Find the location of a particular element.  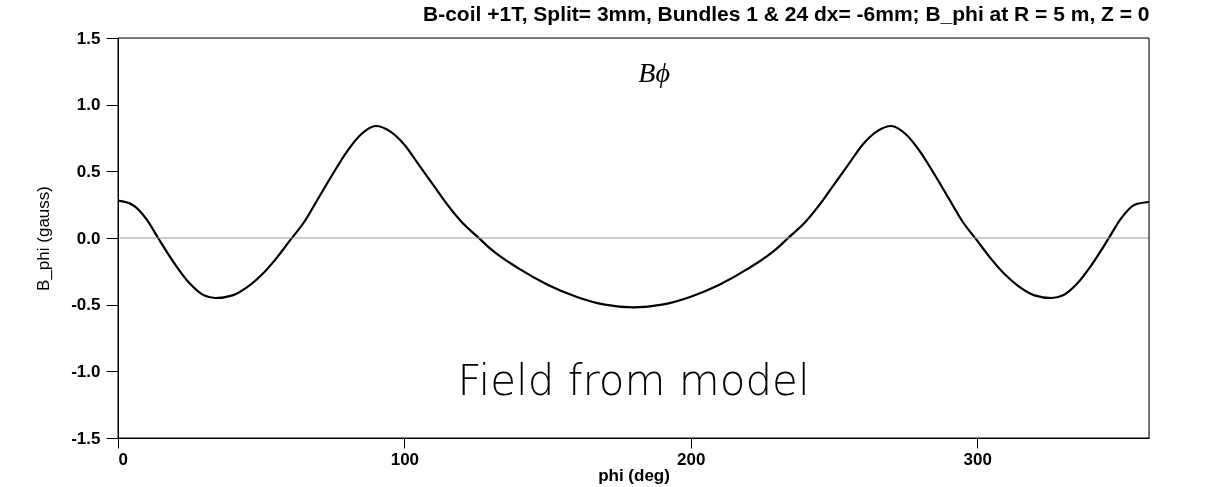

y-tick-label: -1.5 is located at coordinates (86, 438).